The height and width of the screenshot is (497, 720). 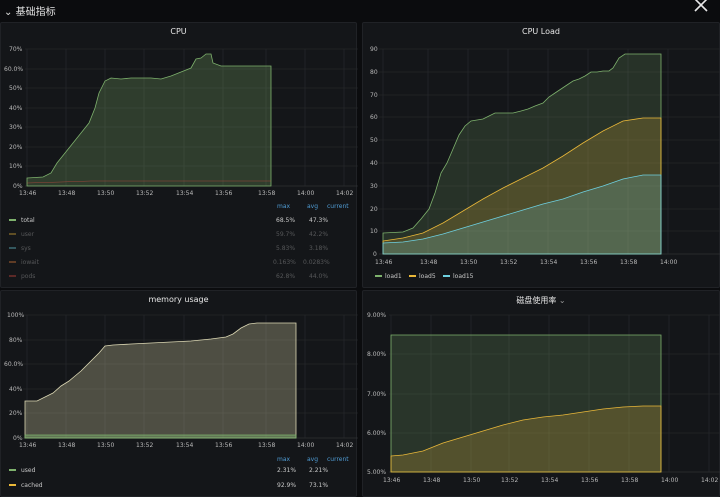 What do you see at coordinates (27, 445) in the screenshot?
I see `mem-x-tick: 13:46` at bounding box center [27, 445].